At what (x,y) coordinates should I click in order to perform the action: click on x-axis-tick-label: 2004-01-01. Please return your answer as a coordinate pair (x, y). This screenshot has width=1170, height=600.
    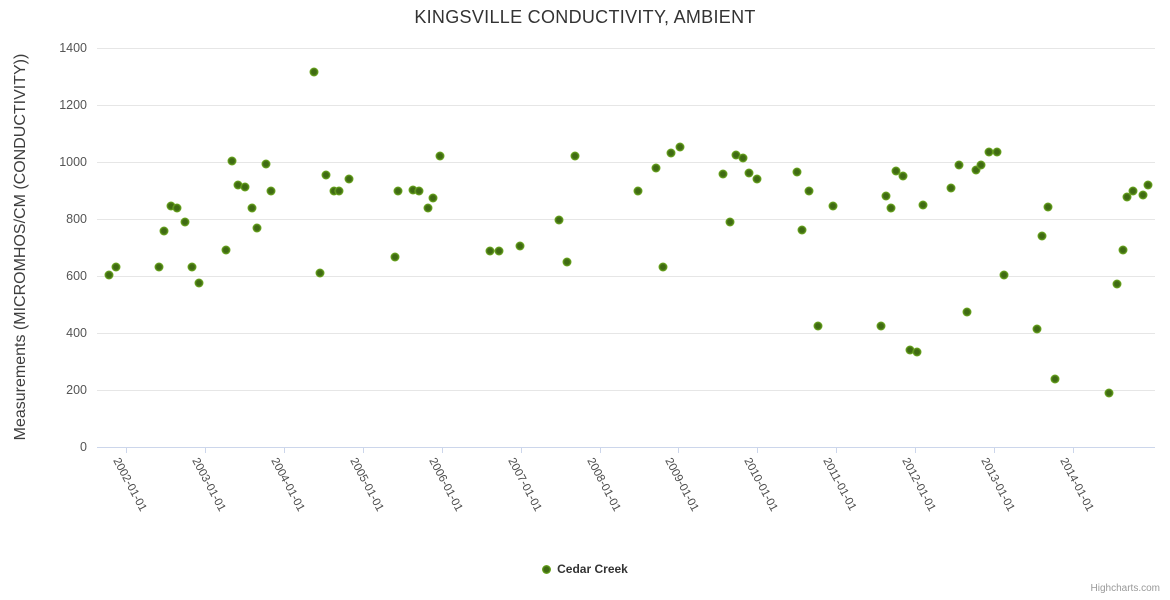
    Looking at the image, I should click on (287, 485).